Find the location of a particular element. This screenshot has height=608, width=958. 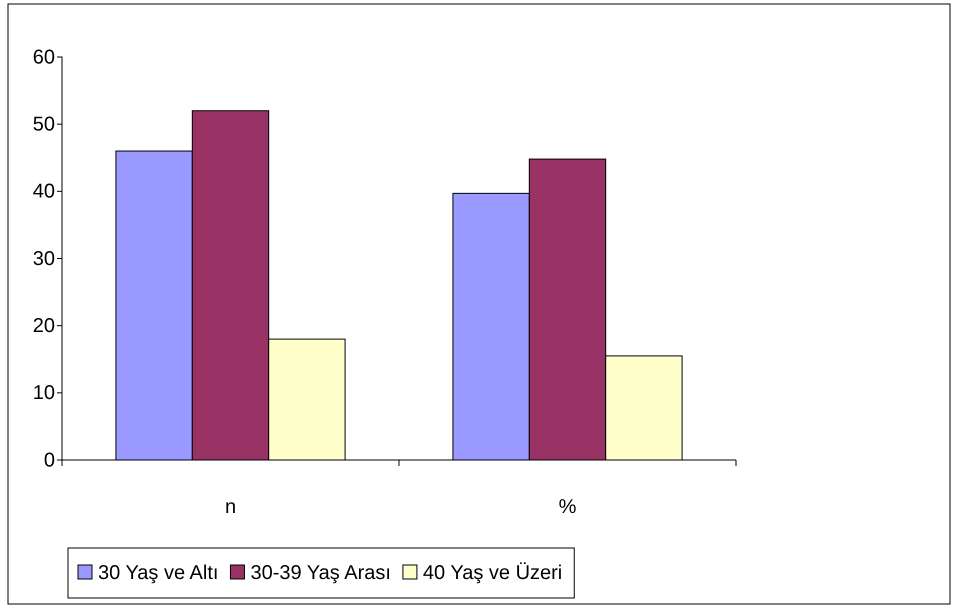

y-tick-label: 0 is located at coordinates (49, 460).